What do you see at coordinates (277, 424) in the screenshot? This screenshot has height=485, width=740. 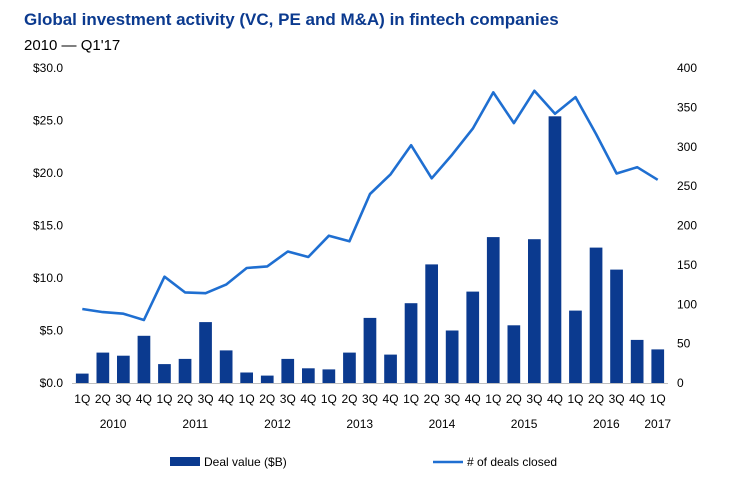 I see `x-year-label: 2012` at bounding box center [277, 424].